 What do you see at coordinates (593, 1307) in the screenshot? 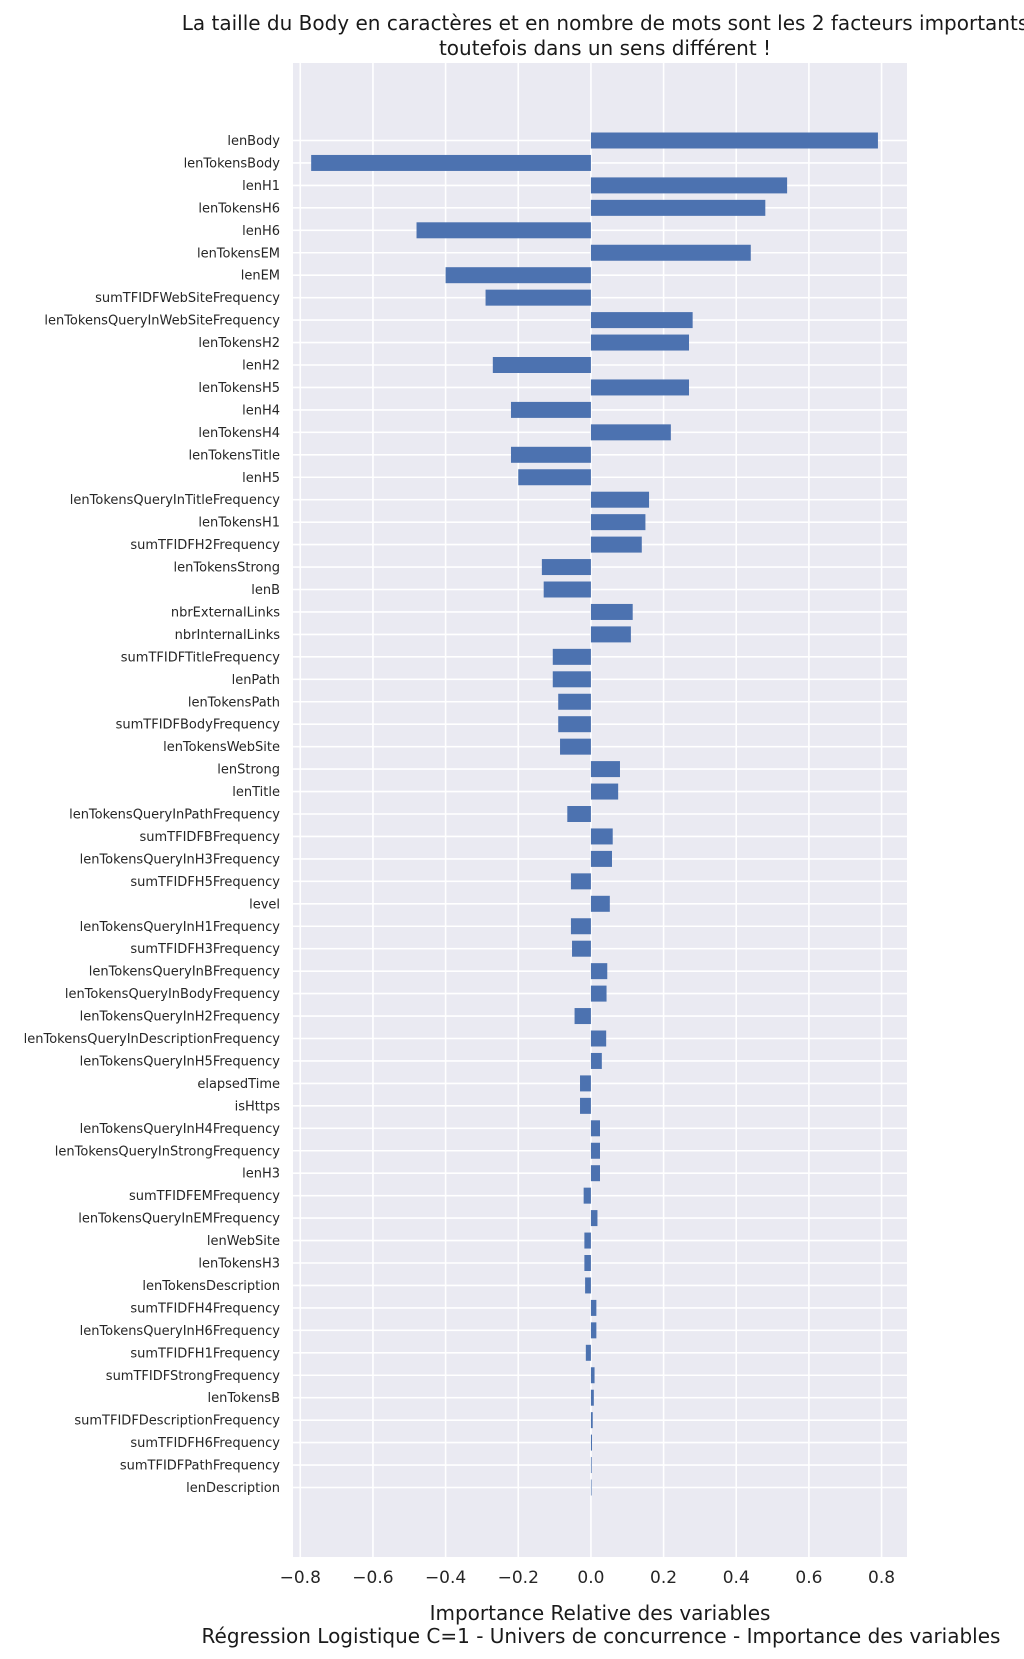
I see `bar-sumTFIDFH4Frequency` at bounding box center [593, 1307].